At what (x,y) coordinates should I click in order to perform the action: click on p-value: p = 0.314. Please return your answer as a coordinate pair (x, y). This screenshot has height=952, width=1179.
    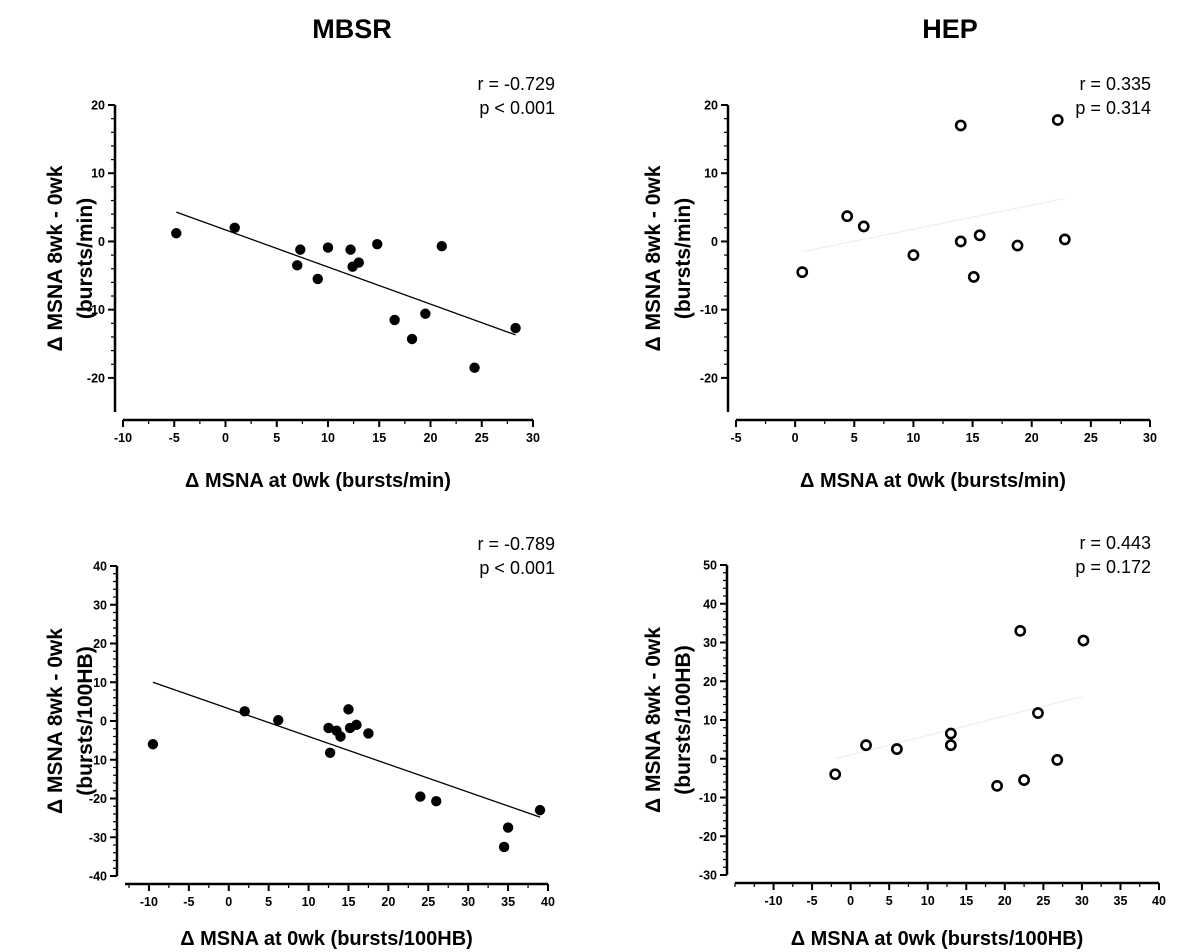
    Looking at the image, I should click on (1113, 108).